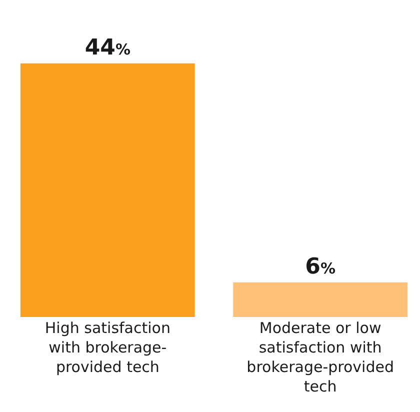  Describe the element at coordinates (320, 357) in the screenshot. I see `x-tick-label: Moderate or low satisfaction with brokerage-provided tech` at that location.